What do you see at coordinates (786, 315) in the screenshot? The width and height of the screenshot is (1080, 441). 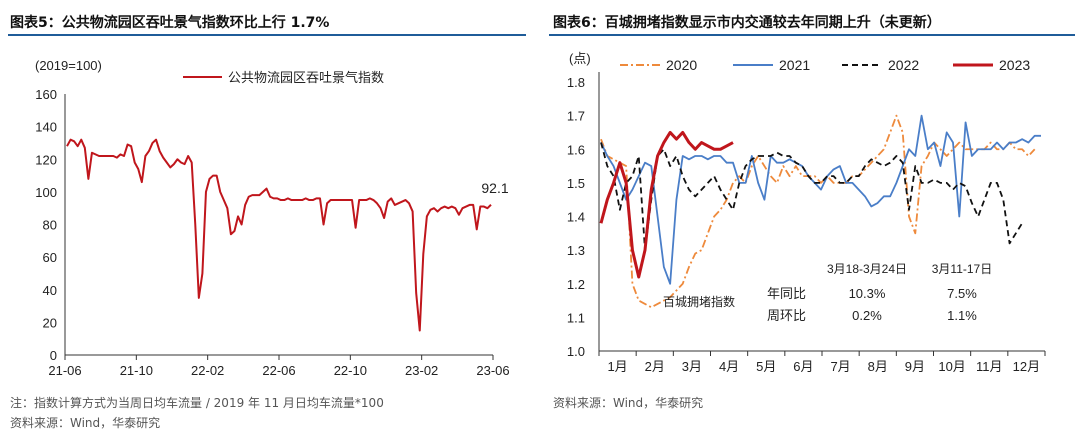 I see `table-row-label: 周环比` at bounding box center [786, 315].